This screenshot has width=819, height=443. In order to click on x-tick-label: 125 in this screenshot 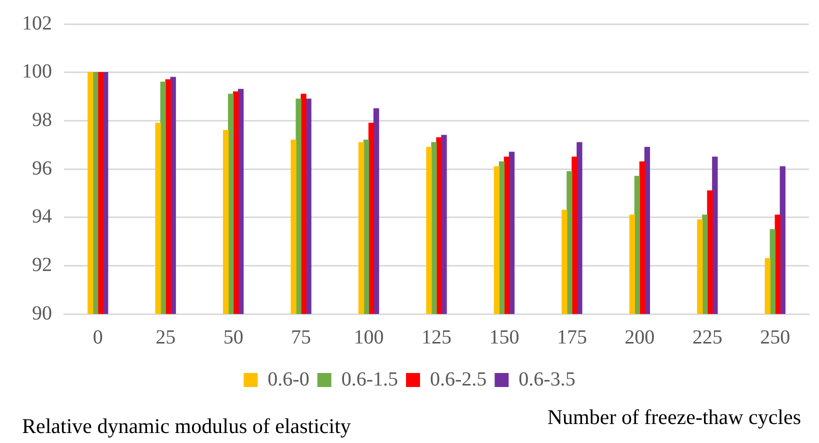, I will do `click(437, 337)`.